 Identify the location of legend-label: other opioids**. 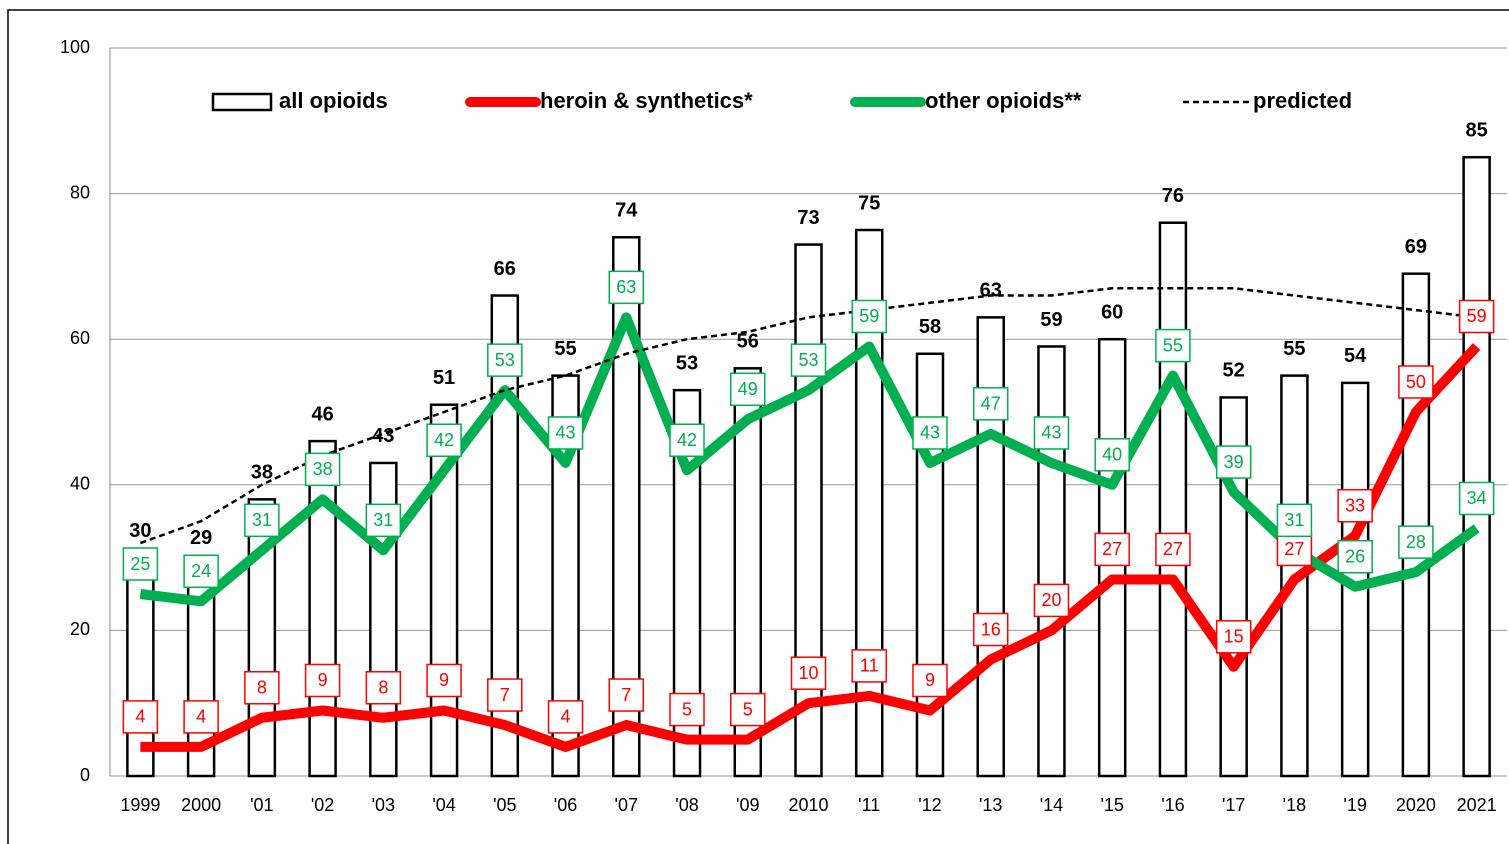
(1003, 100).